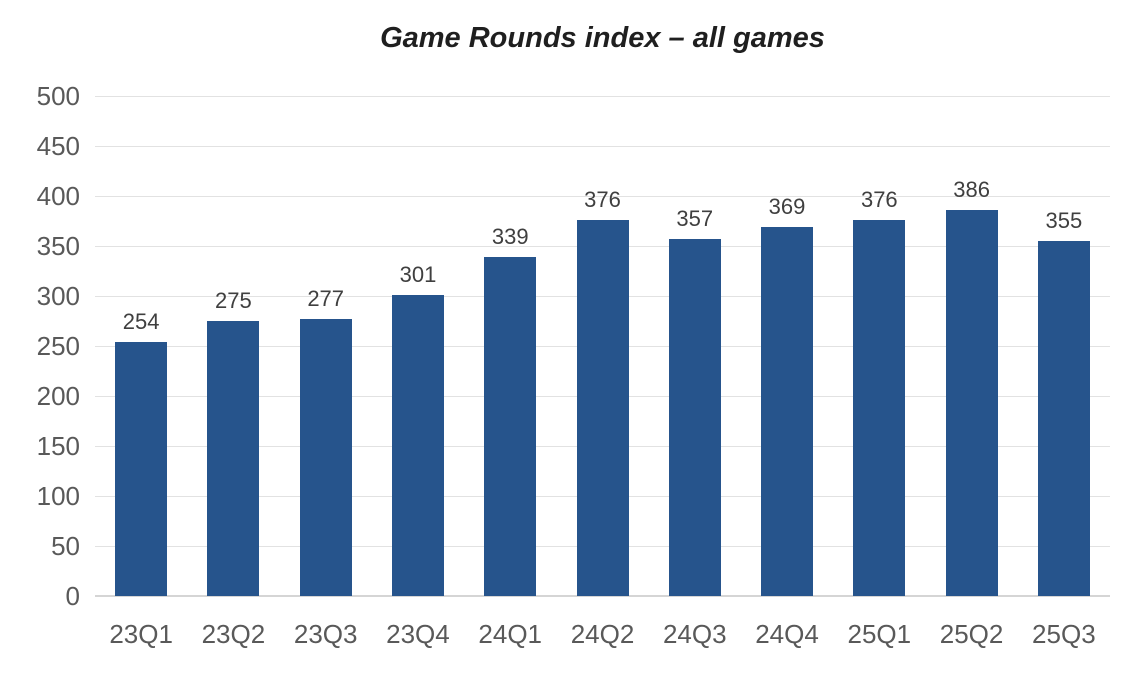  I want to click on y-tick-label: 400, so click(58, 196).